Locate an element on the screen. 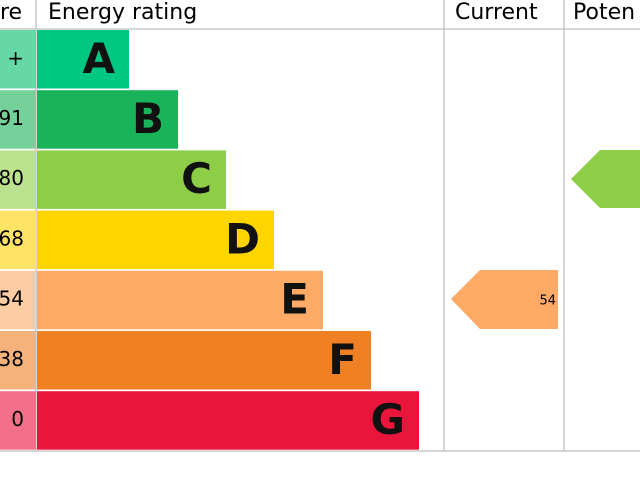  band-letter: D is located at coordinates (242, 238).